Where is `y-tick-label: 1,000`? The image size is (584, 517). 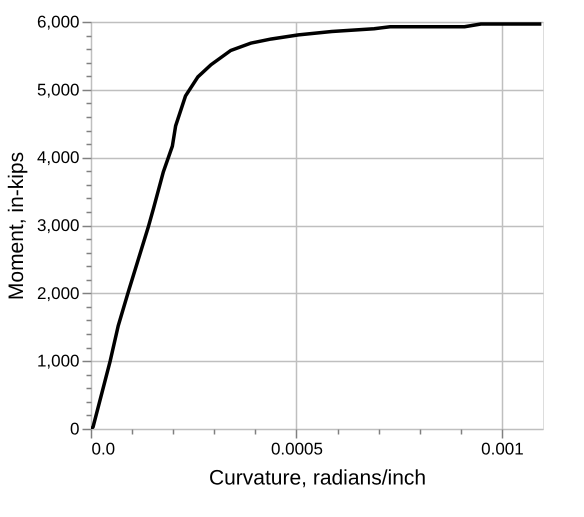
y-tick-label: 1,000 is located at coordinates (58, 361).